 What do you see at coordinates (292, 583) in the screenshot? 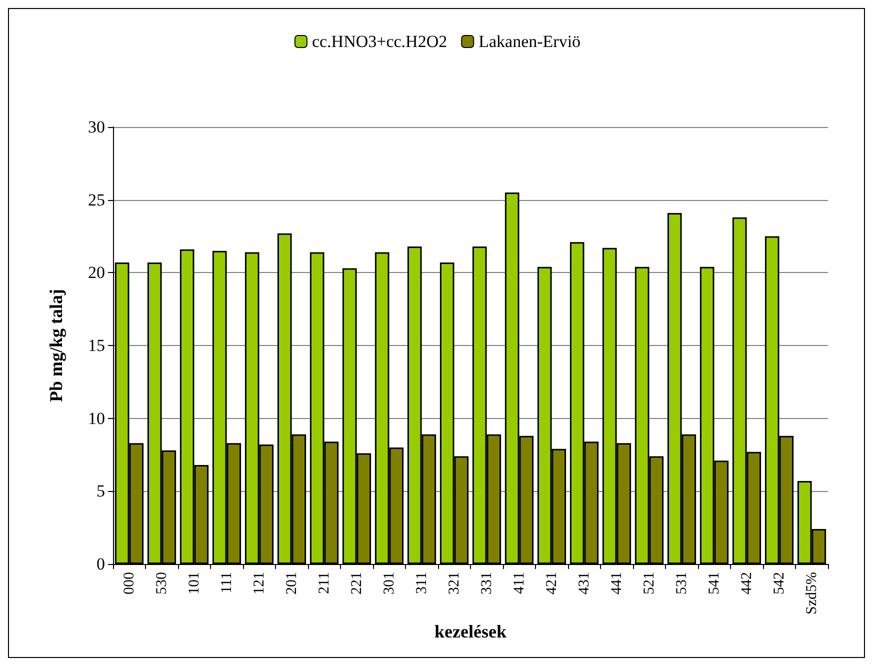
I see `x-tick-label: 201` at bounding box center [292, 583].